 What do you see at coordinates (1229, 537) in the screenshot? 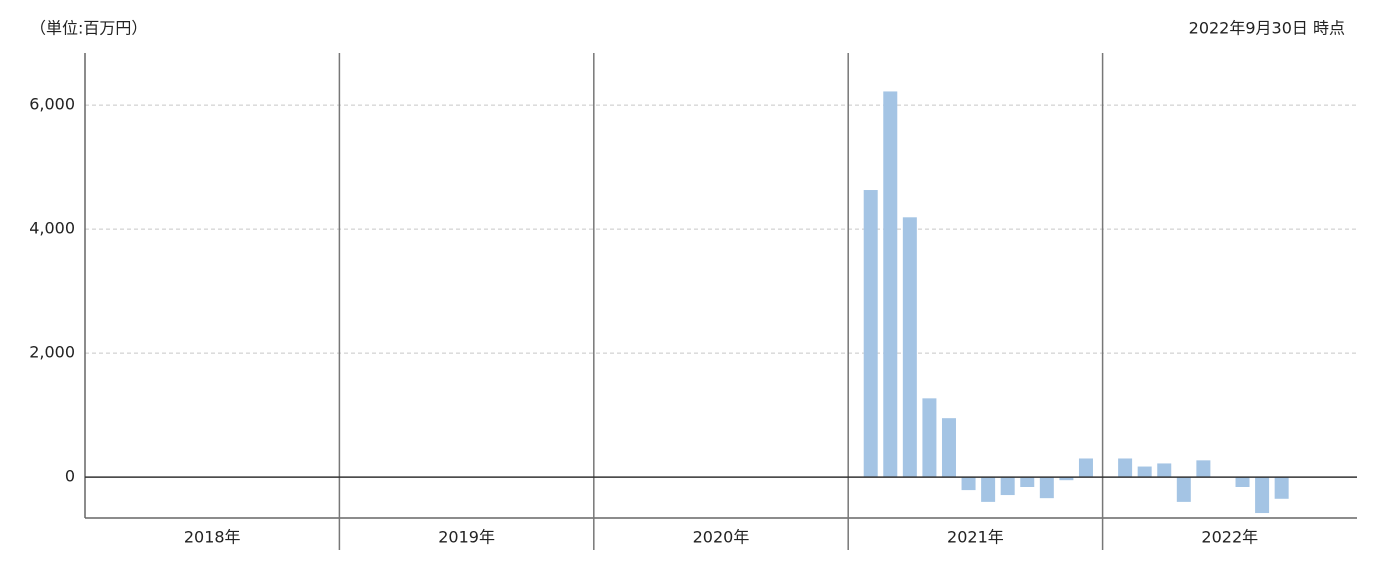
I see `x-tick-label: 2022年` at bounding box center [1229, 537].